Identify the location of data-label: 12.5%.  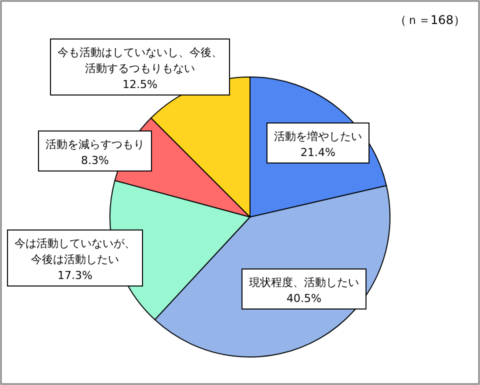
(140, 84).